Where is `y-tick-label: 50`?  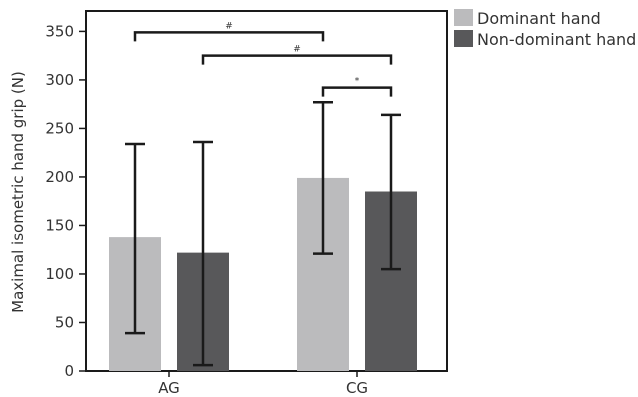 y-tick-label: 50 is located at coordinates (64, 322).